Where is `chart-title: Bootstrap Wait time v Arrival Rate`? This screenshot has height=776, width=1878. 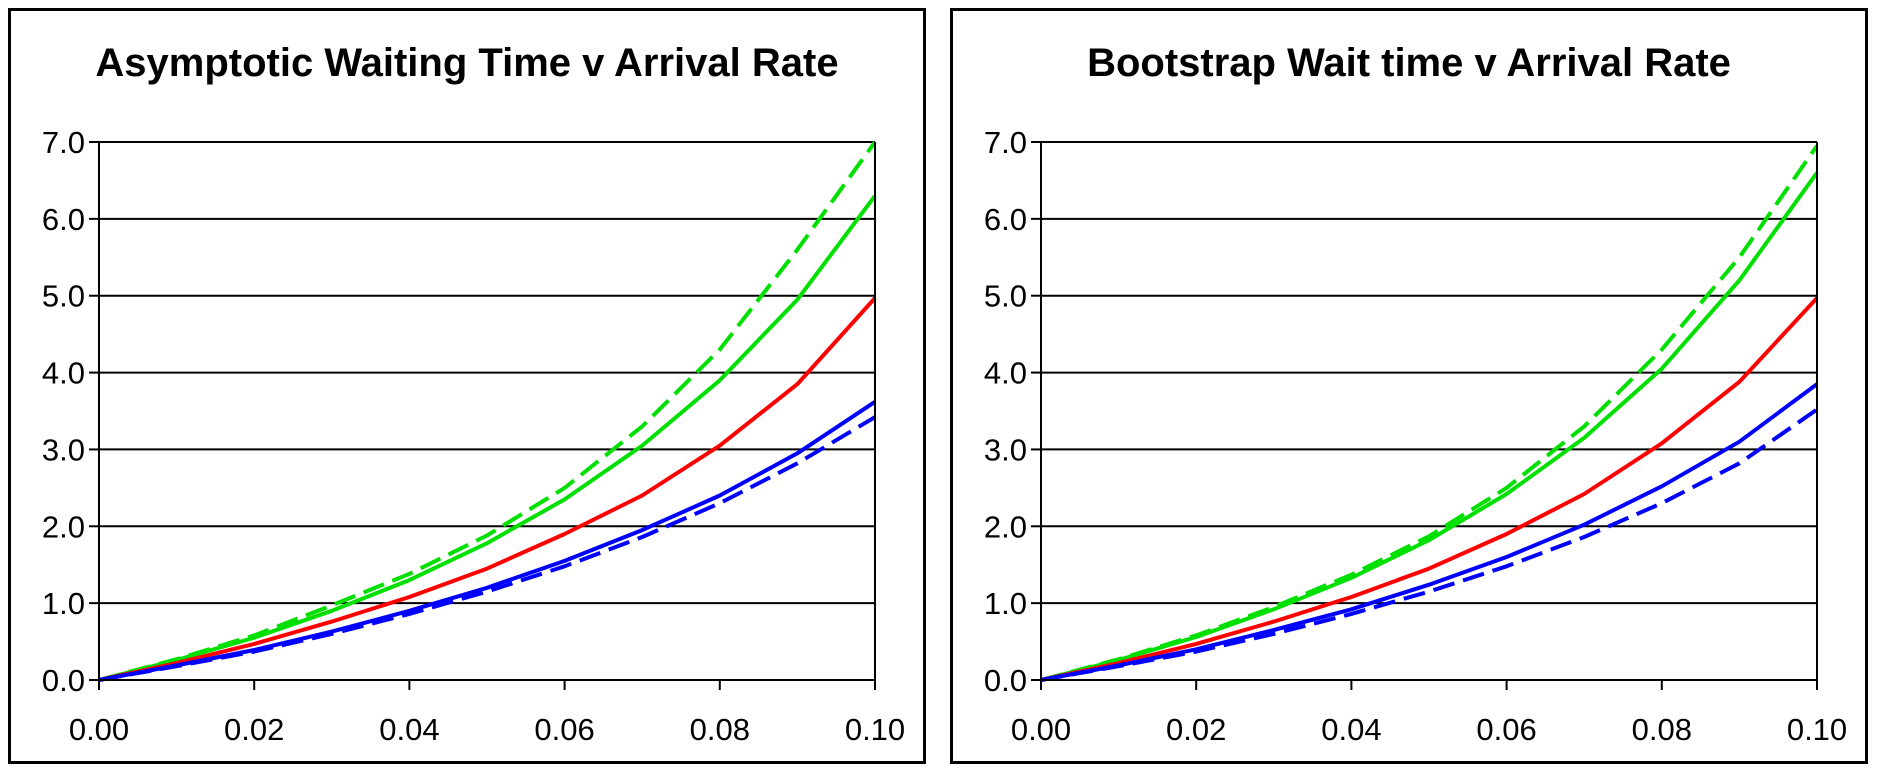 chart-title: Bootstrap Wait time v Arrival Rate is located at coordinates (1409, 63).